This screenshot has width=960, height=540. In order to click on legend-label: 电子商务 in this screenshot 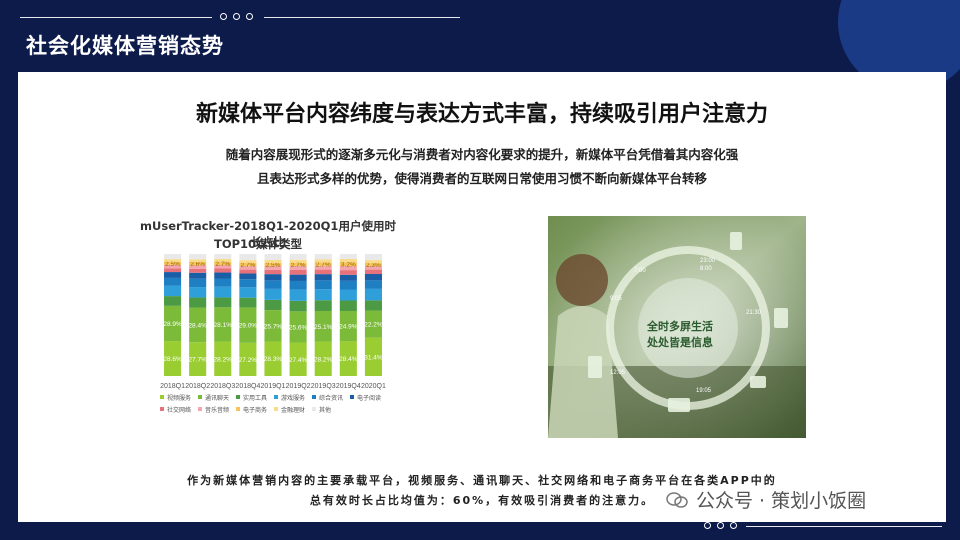, I will do `click(255, 410)`.